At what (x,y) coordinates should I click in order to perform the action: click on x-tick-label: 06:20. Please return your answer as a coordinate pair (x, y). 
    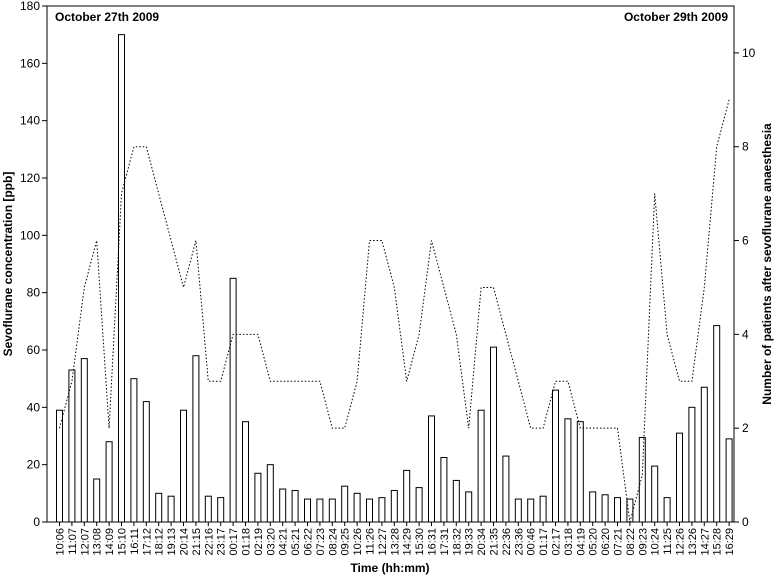
    Looking at the image, I should click on (606, 542).